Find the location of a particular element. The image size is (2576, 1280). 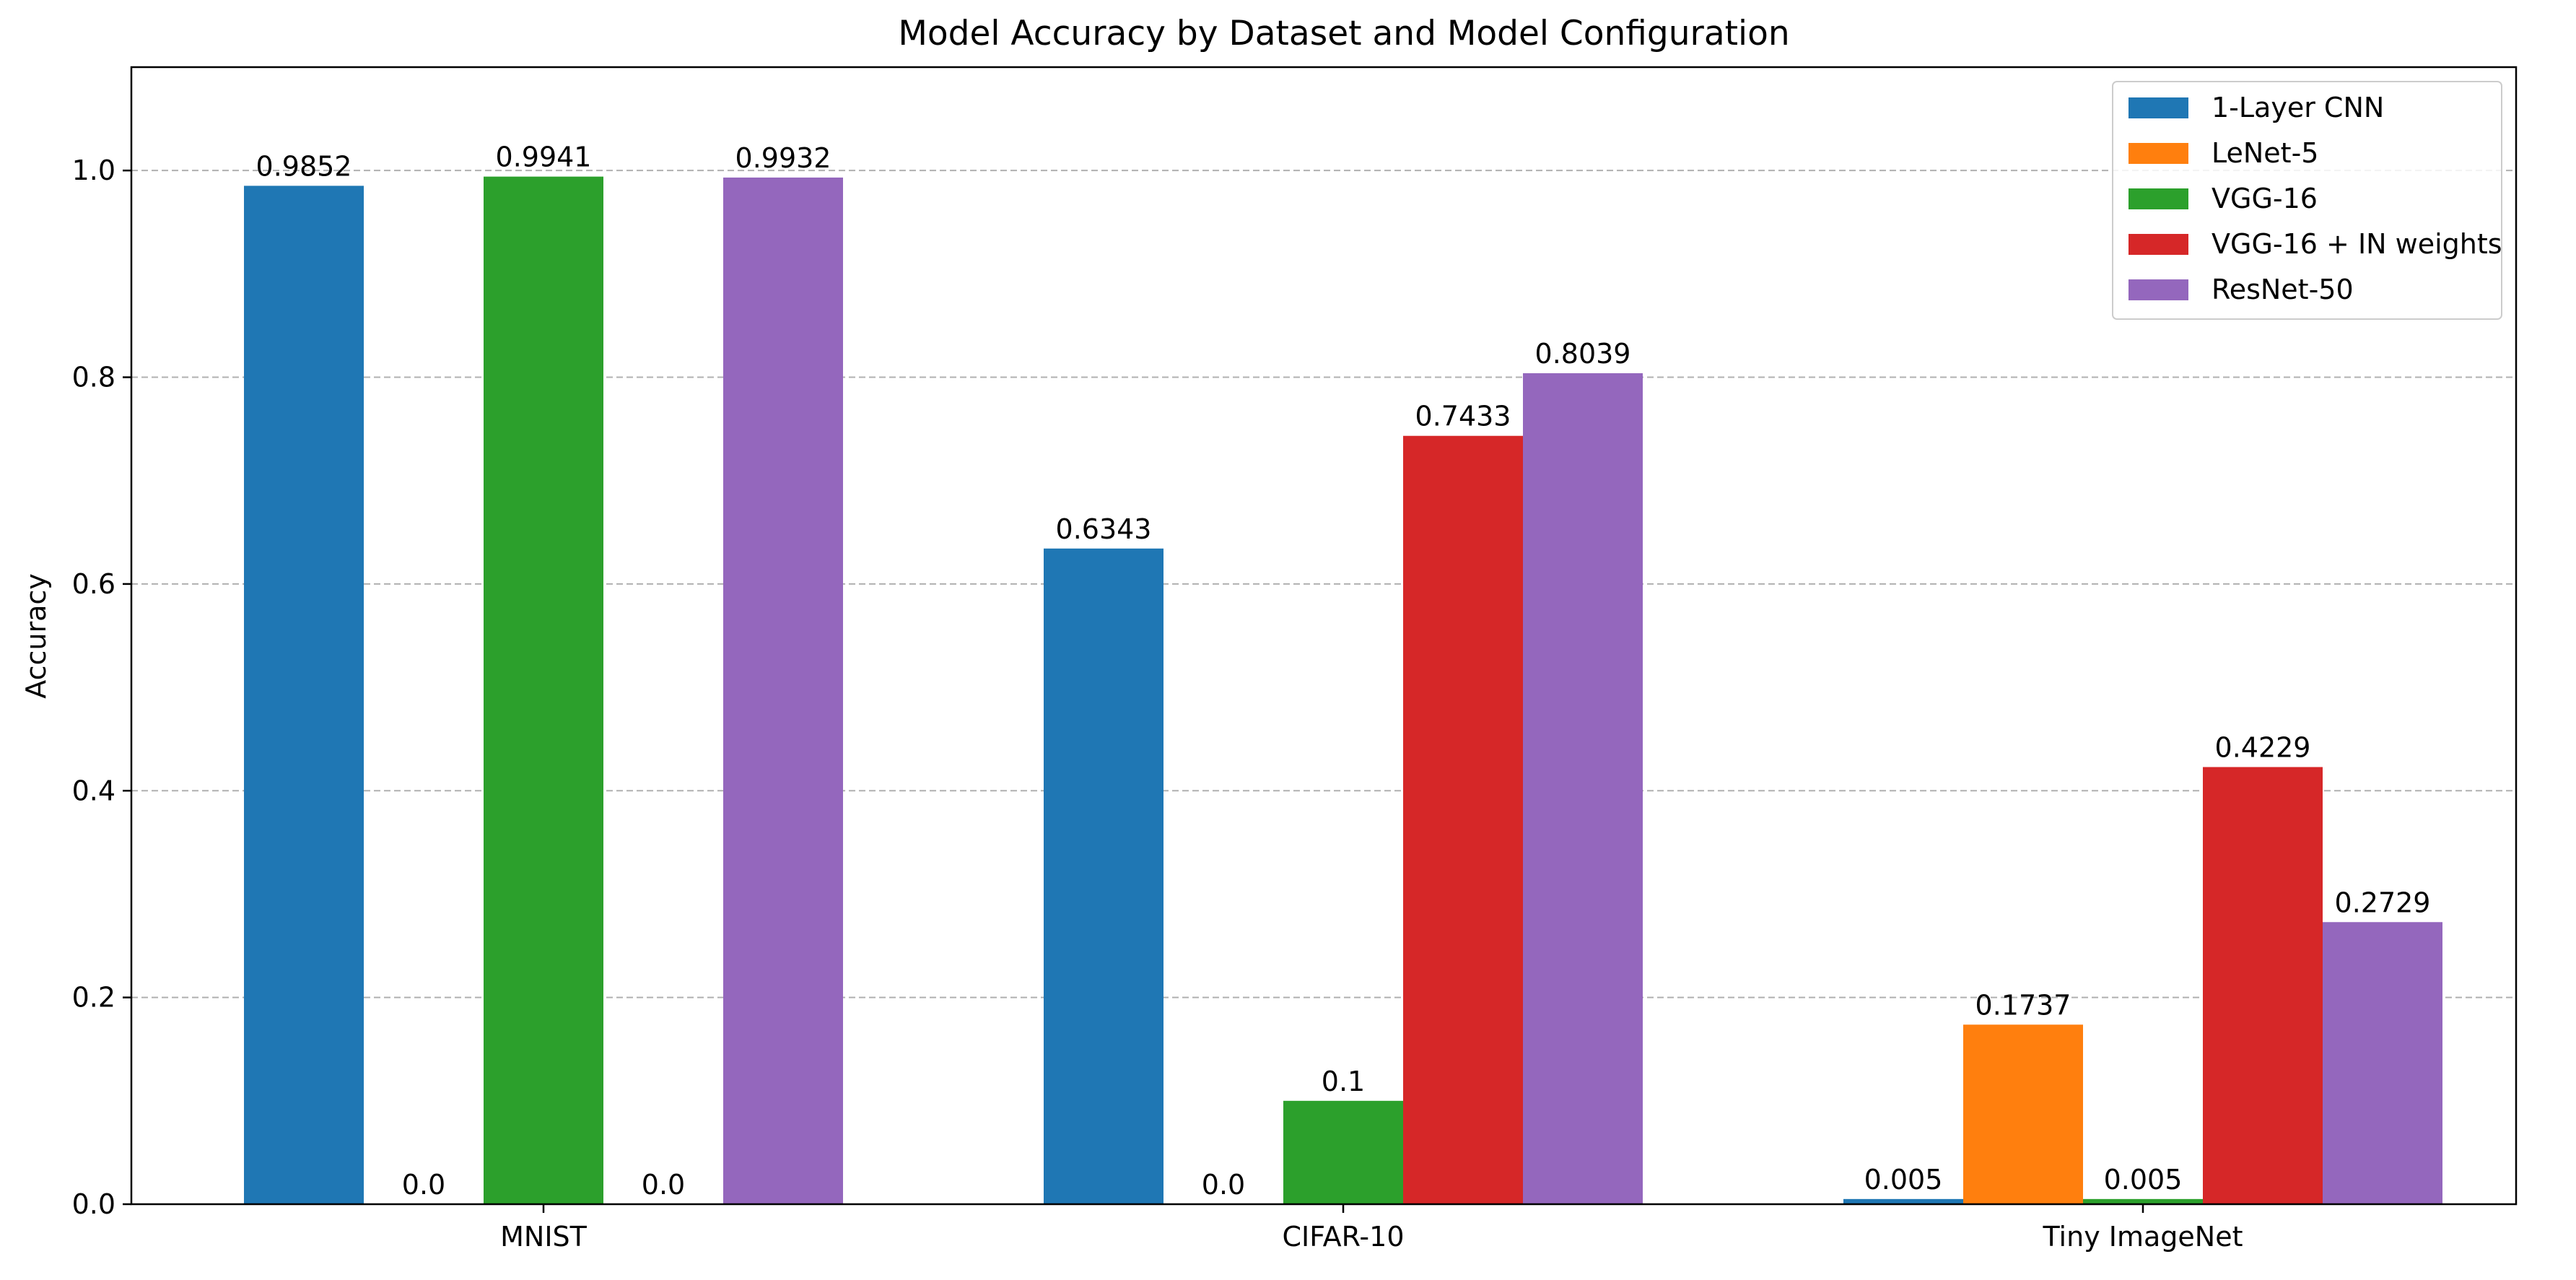

x-tick-label: Tiny ImageNet is located at coordinates (2143, 1237).